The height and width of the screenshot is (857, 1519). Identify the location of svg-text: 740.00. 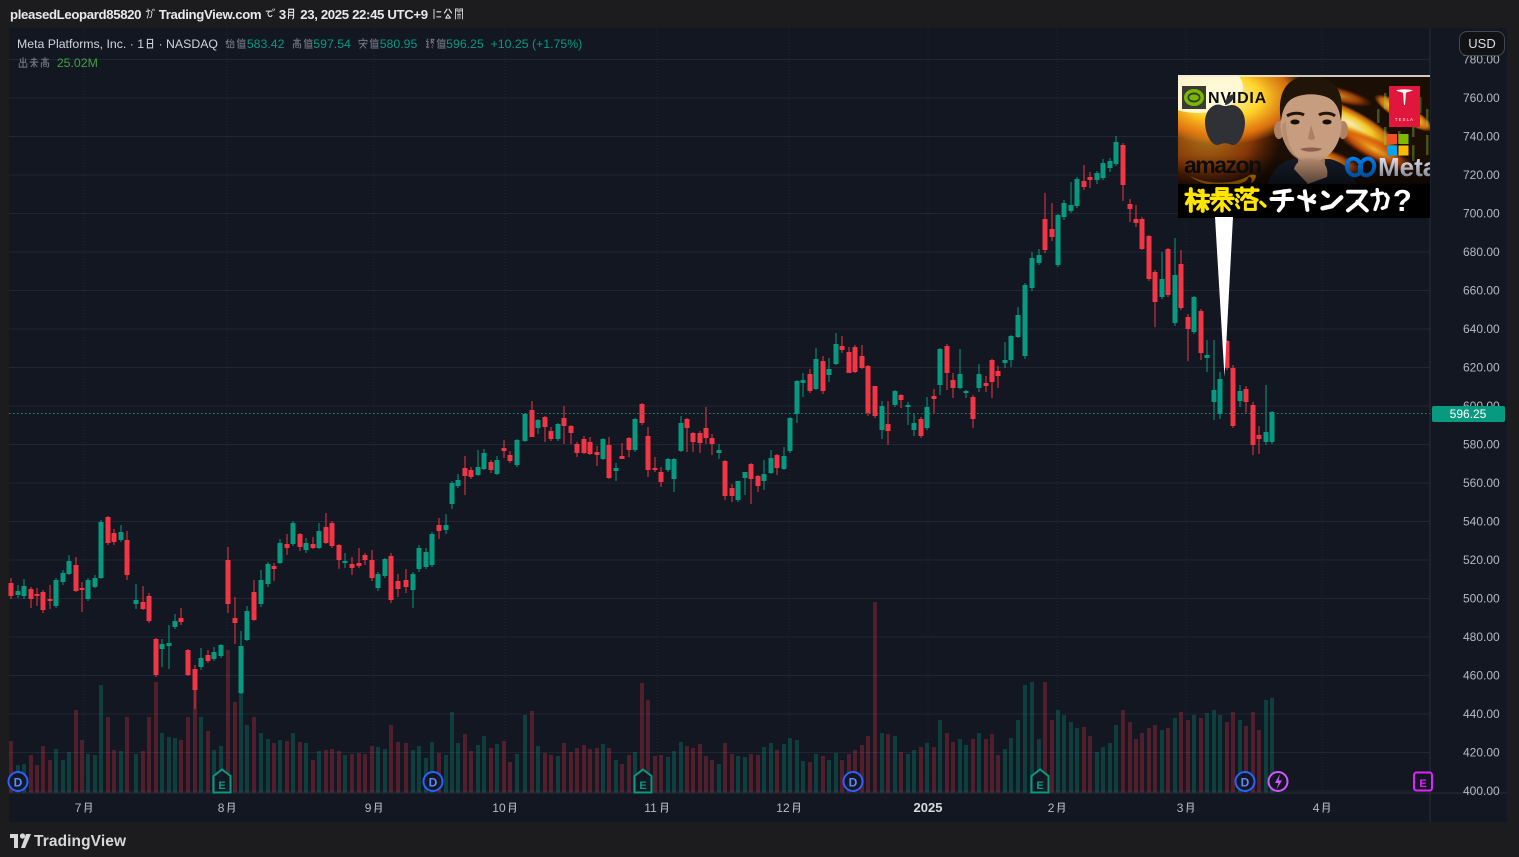
(1481, 137).